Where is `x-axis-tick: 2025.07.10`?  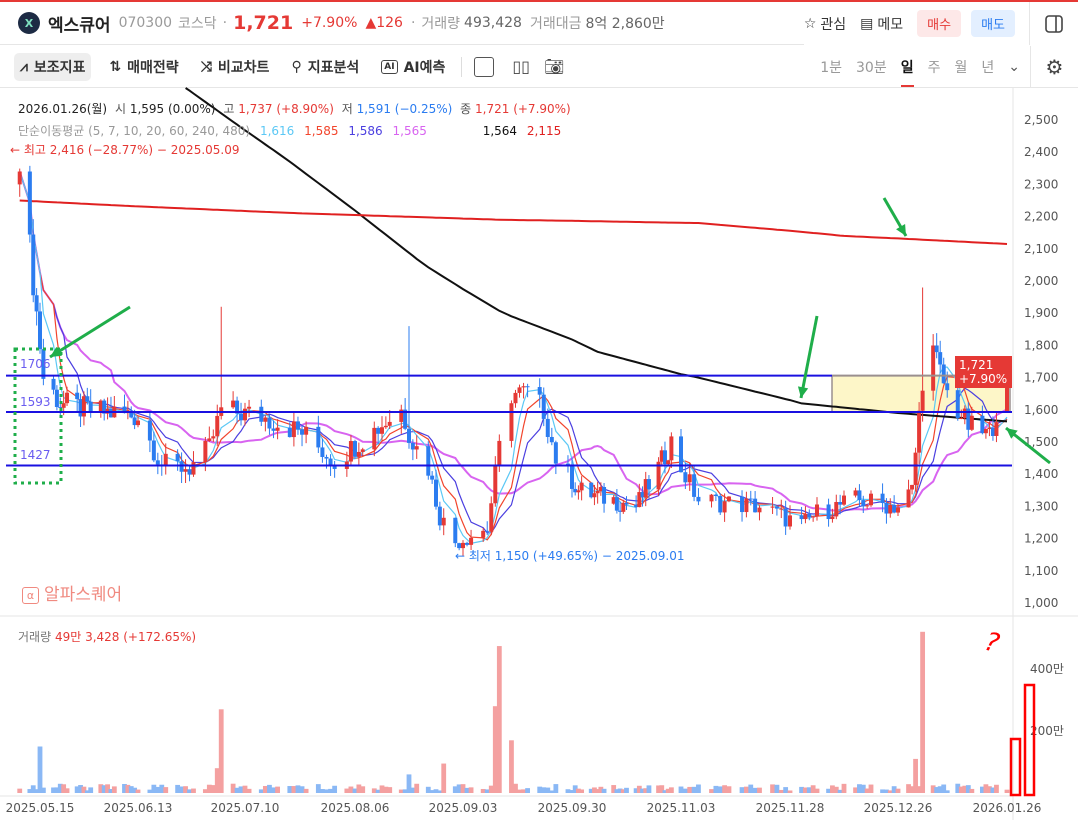
x-axis-tick: 2025.07.10 is located at coordinates (245, 808).